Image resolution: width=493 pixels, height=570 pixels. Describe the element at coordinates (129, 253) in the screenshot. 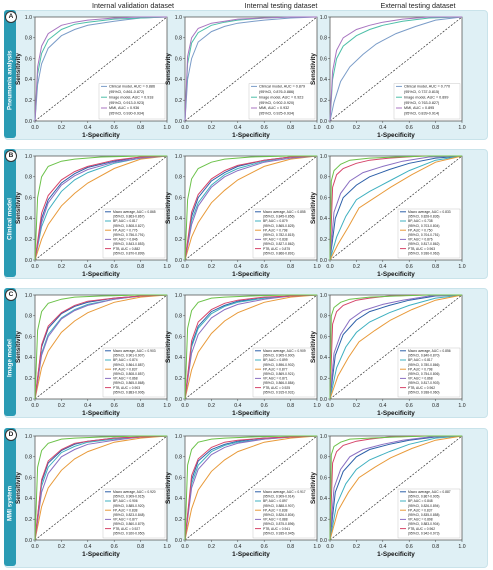

I see `legend-entry: (95%CI, 0.870-0.899)` at that location.